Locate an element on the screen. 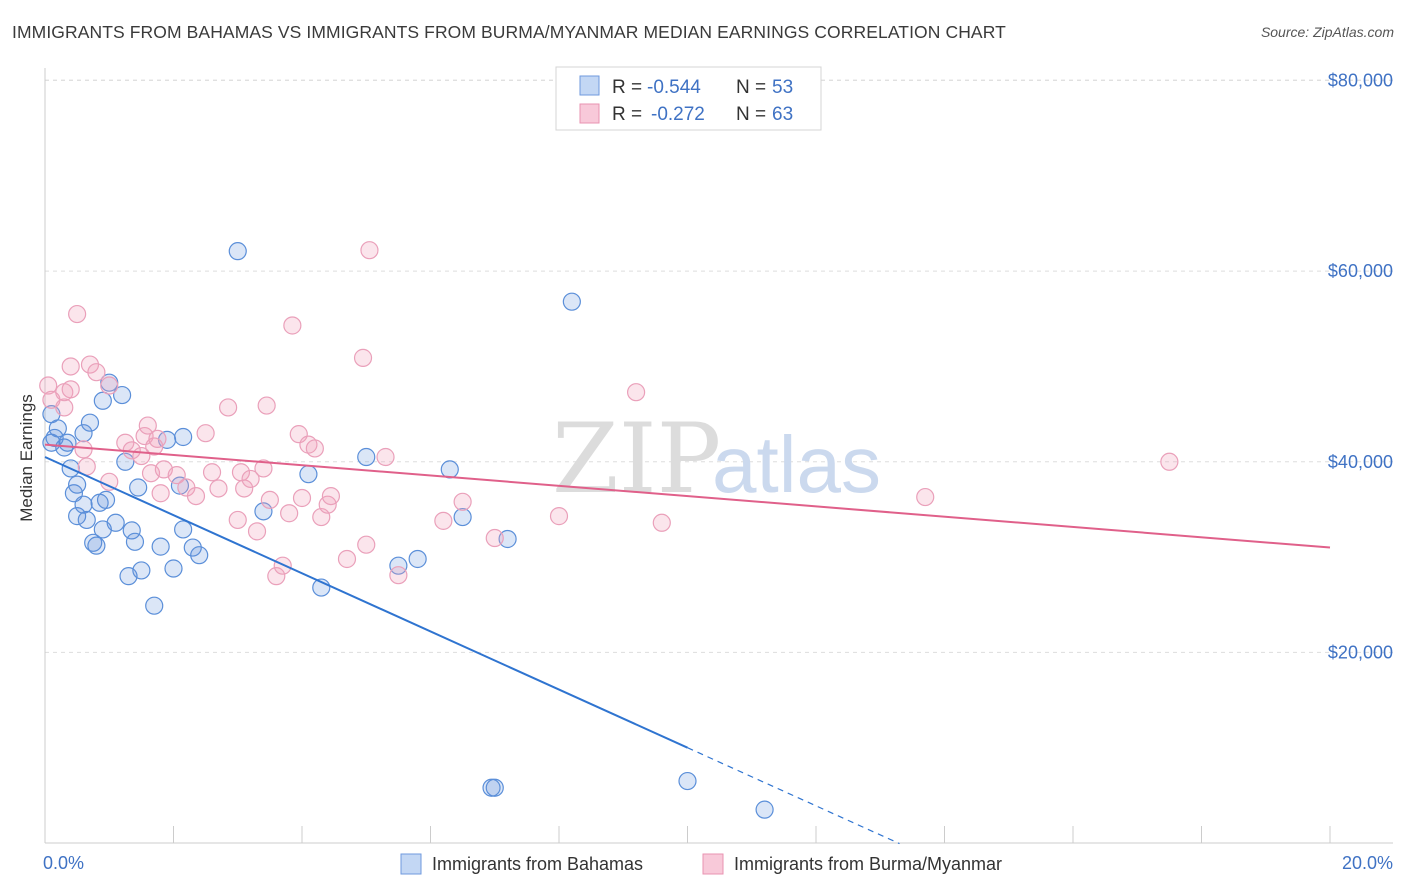 The image size is (1406, 892). legend-r-value-burma: -0.272 is located at coordinates (678, 114).